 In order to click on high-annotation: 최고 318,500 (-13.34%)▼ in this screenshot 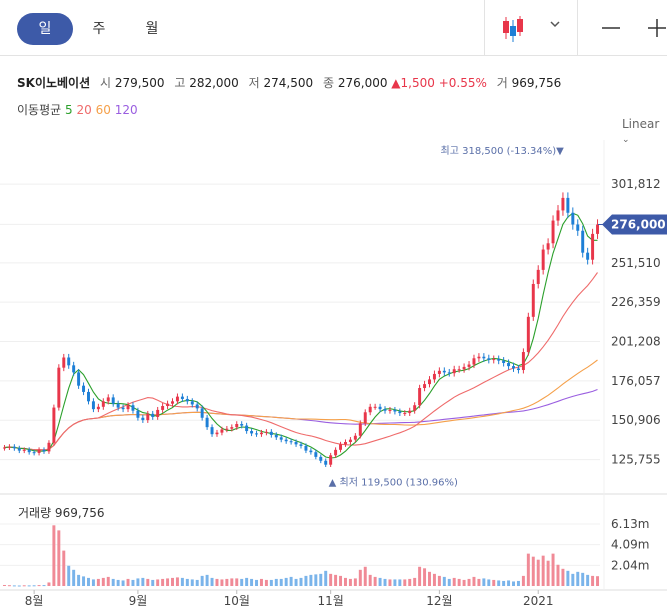, I will do `click(503, 151)`.